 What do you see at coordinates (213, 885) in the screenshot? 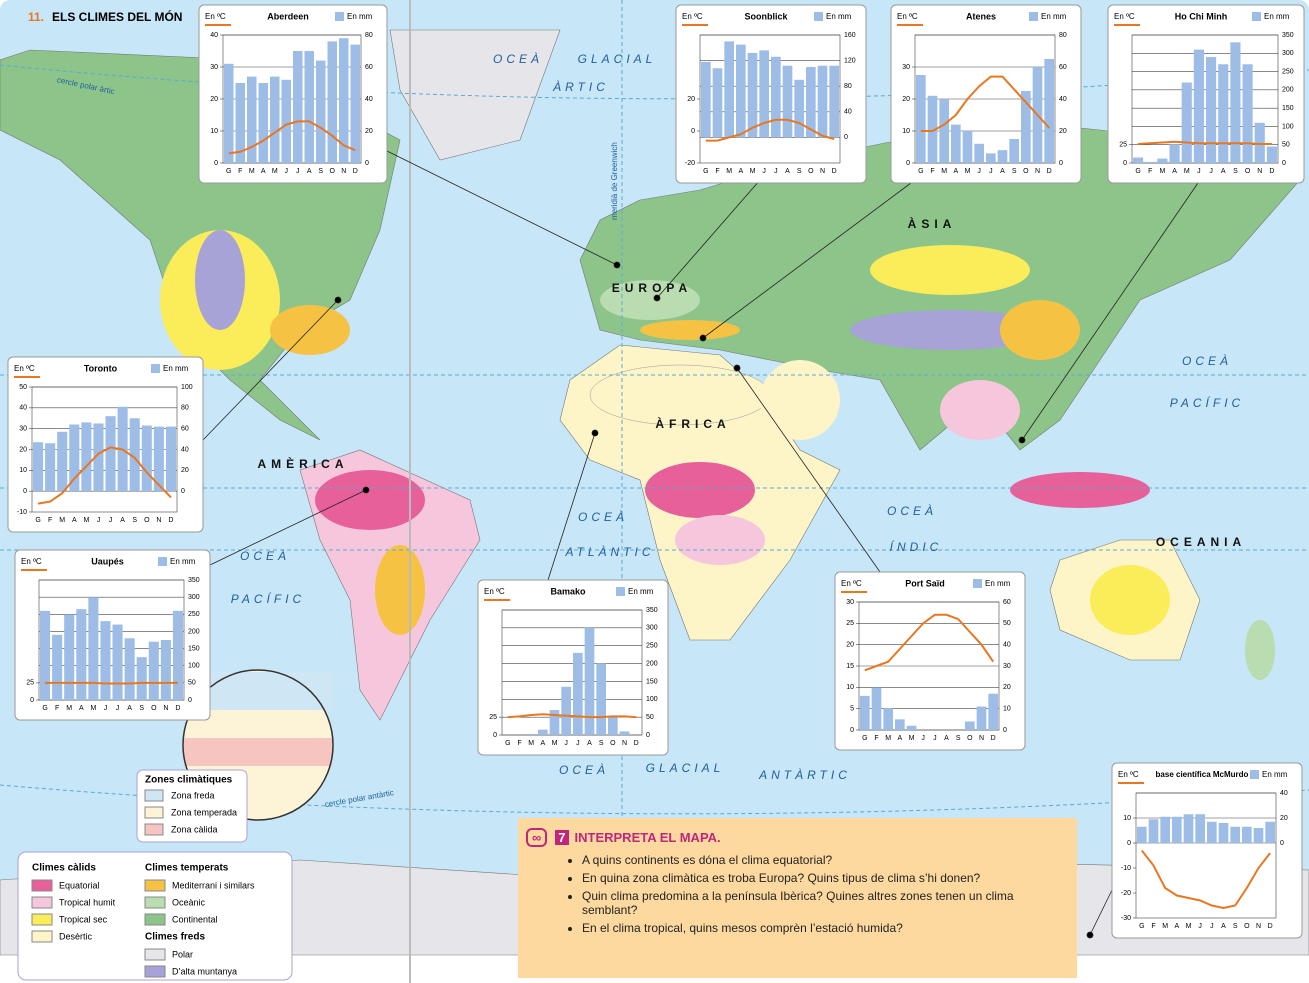
I see `legend-label: Mediterrani i similars` at bounding box center [213, 885].